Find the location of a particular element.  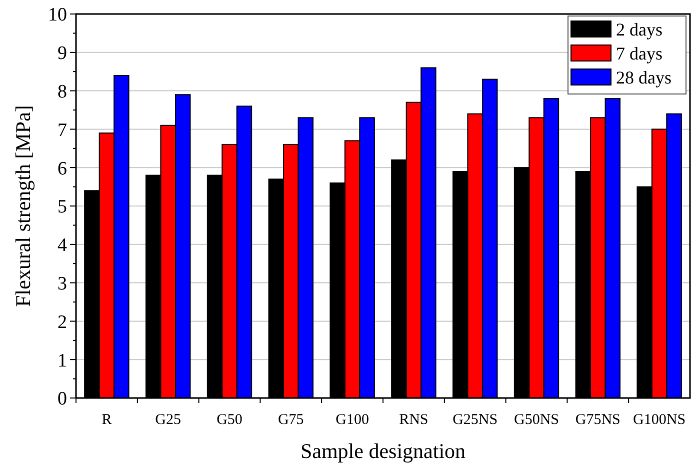

x-tick-label: RNS is located at coordinates (413, 420).